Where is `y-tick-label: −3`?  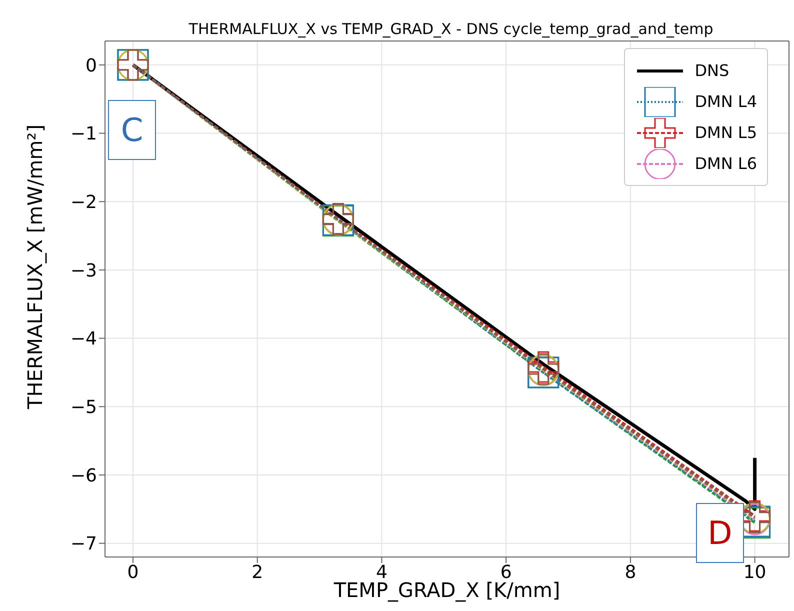 y-tick-label: −3 is located at coordinates (83, 271).